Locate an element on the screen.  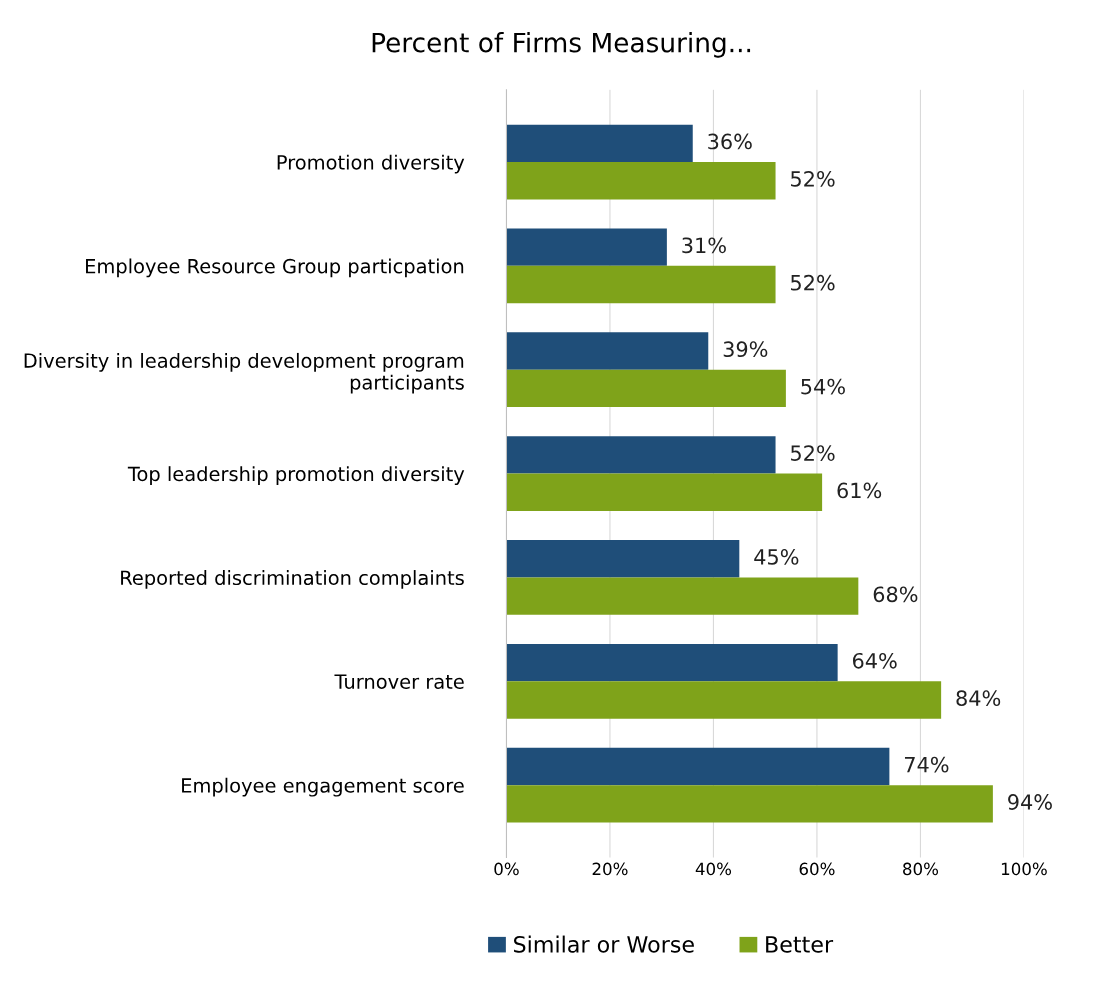
data-label: 61% is located at coordinates (859, 490).